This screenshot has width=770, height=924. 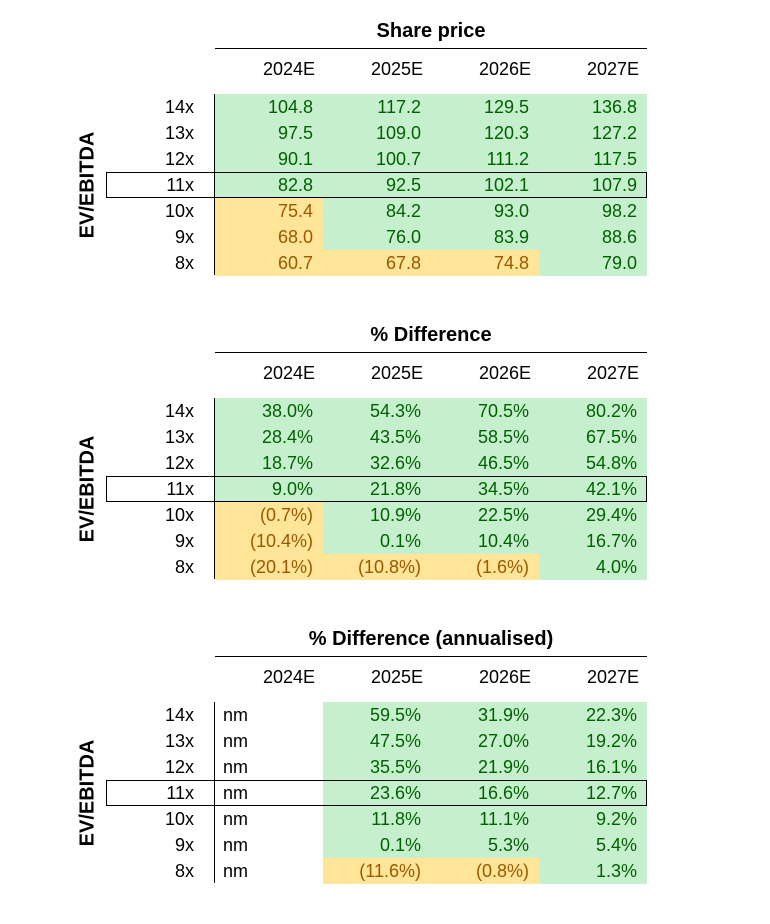 What do you see at coordinates (593, 871) in the screenshot?
I see `table-cell: 1.3%` at bounding box center [593, 871].